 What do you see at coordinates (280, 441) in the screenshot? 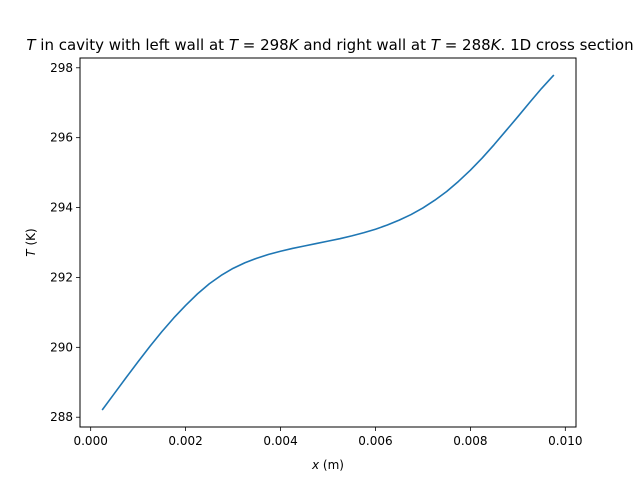
I see `x-tick-label: 0.004` at bounding box center [280, 441].